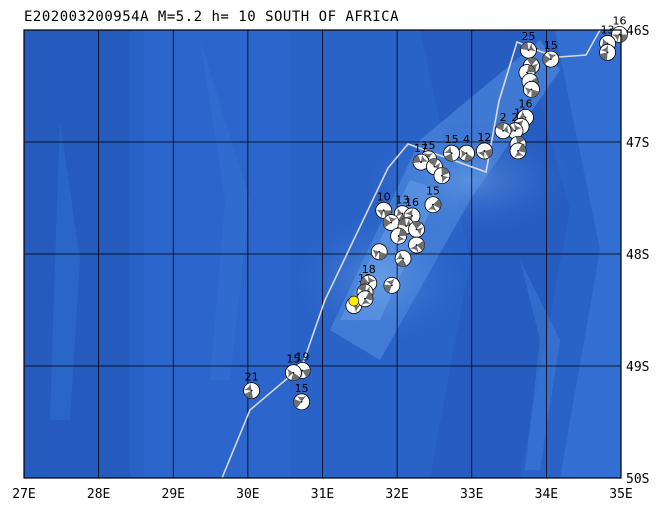  I want to click on lon-tick-label: 34E, so click(546, 494).